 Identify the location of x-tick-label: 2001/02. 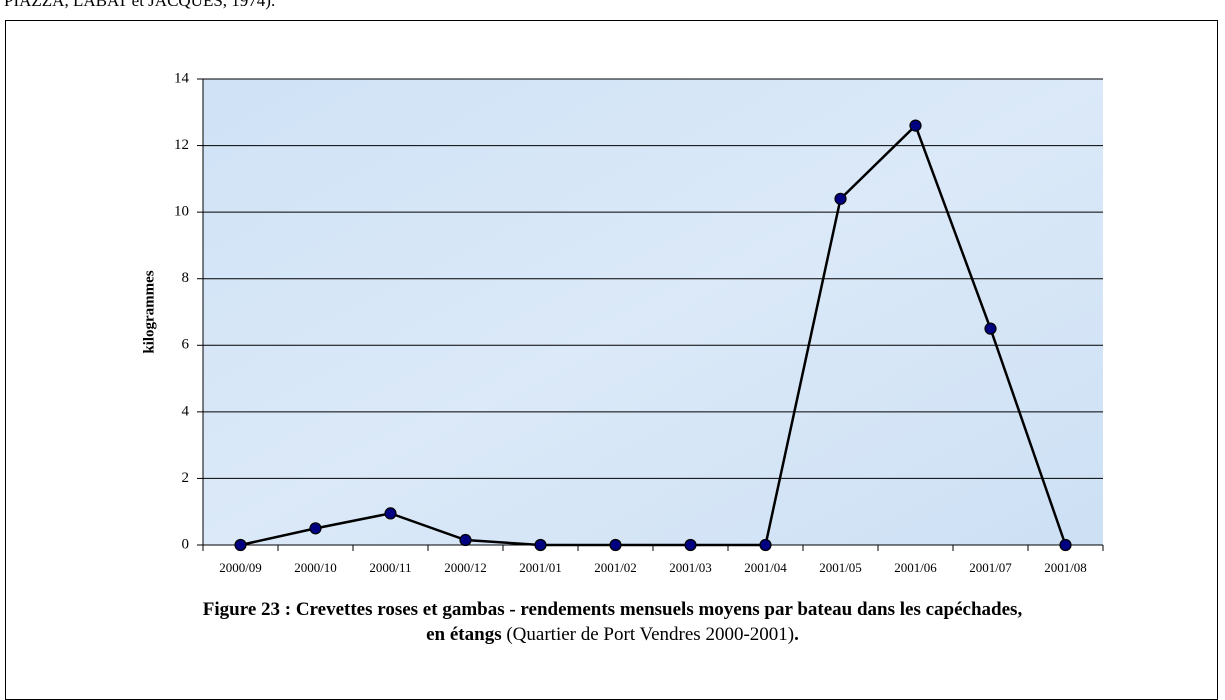
(615, 567).